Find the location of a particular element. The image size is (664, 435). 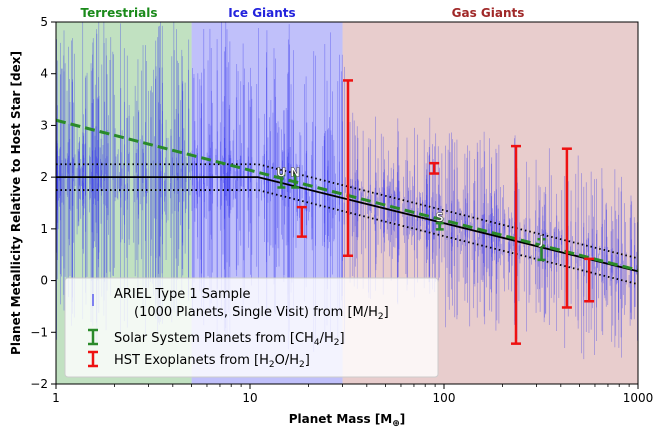

y-tick-label: −1 is located at coordinates (39, 332).